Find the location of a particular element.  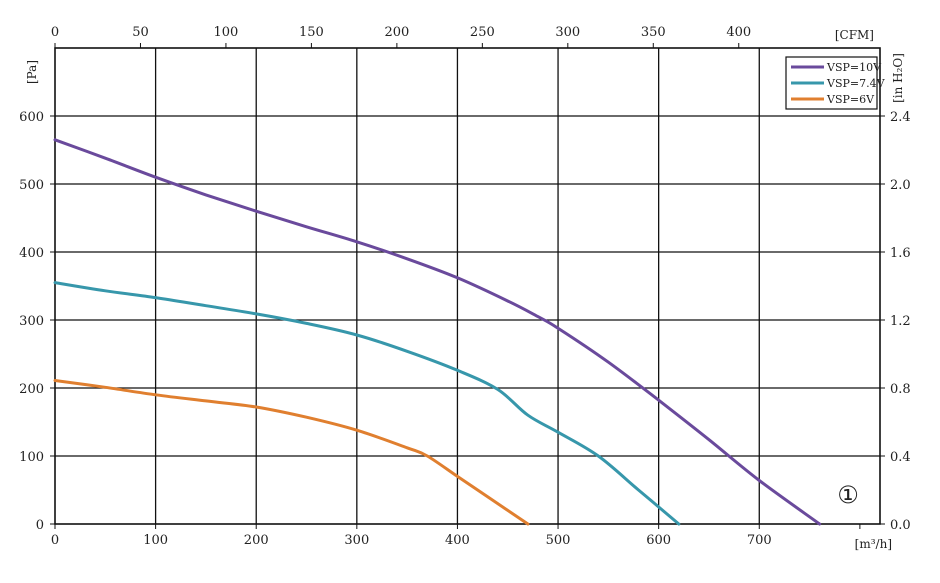

x-tick-label-top: 150 is located at coordinates (311, 32).